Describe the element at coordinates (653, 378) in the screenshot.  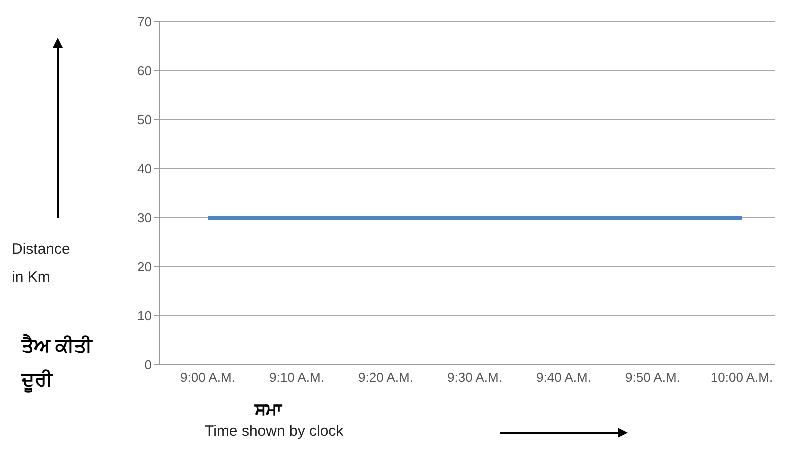
I see `x-tick-label: 9:50 A.M.` at that location.